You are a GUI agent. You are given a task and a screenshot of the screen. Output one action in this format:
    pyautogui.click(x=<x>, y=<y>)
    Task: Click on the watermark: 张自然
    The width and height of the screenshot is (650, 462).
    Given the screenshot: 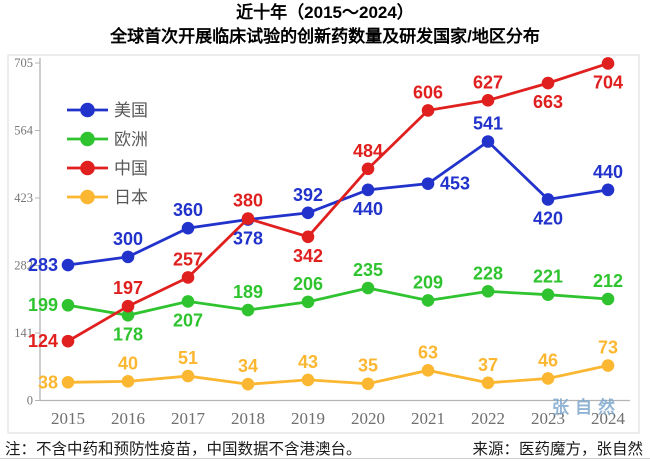 What is the action you would take?
    pyautogui.click(x=586, y=407)
    